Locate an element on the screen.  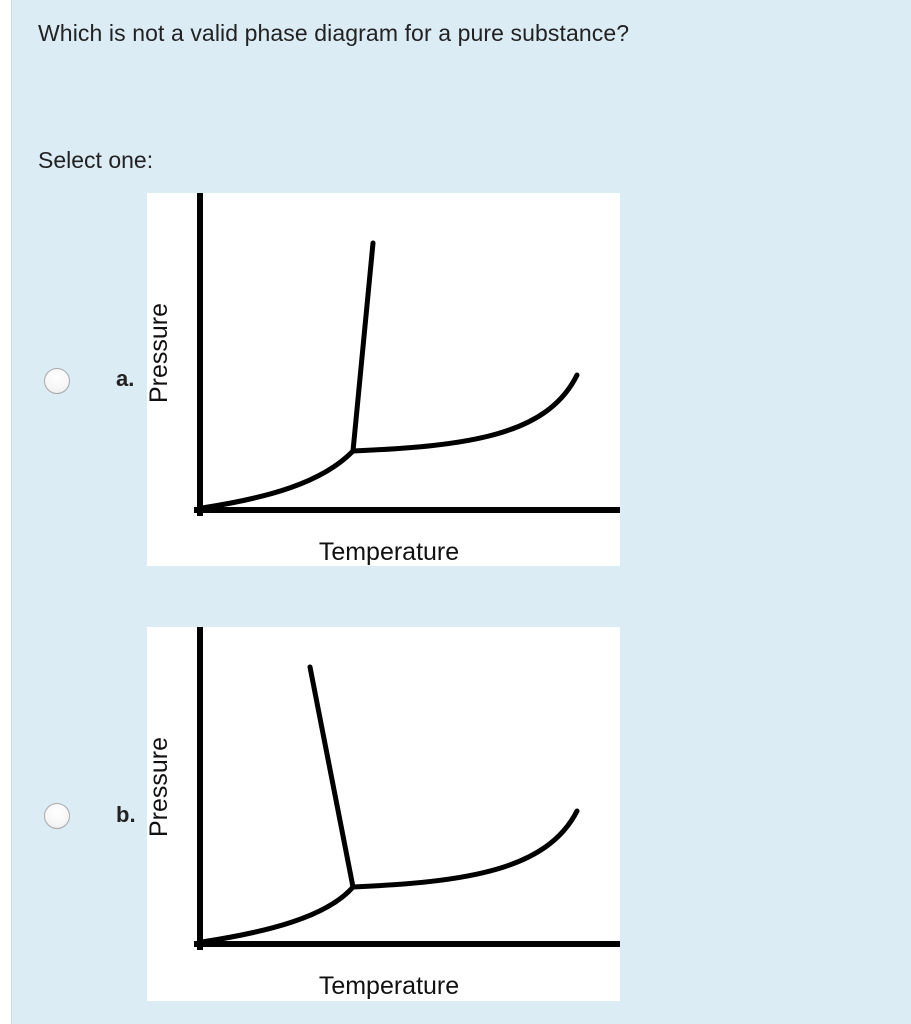
option-b-letter: b. is located at coordinates (126, 814).